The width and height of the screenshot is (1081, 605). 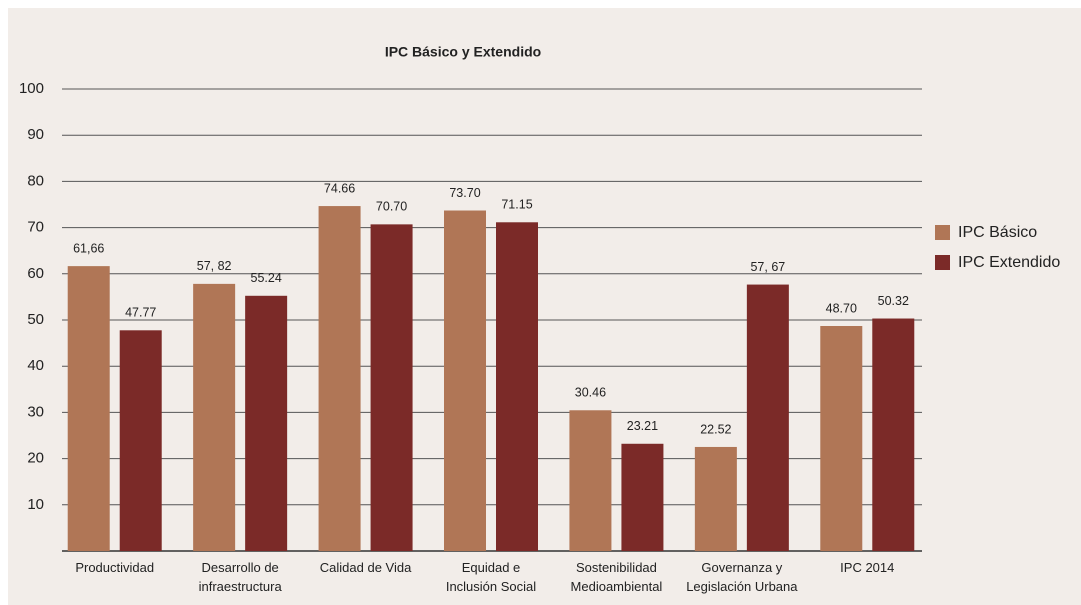 I want to click on y-tick-label: 80, so click(x=35, y=180).